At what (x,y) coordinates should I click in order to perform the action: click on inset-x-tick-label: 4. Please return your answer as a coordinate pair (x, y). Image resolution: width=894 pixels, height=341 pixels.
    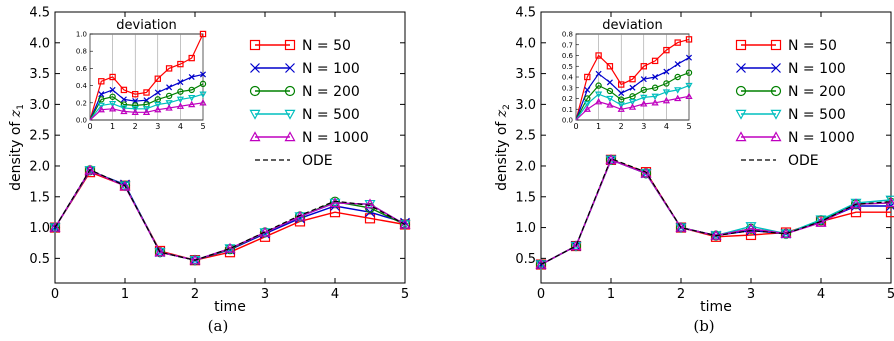
    Looking at the image, I should click on (180, 126).